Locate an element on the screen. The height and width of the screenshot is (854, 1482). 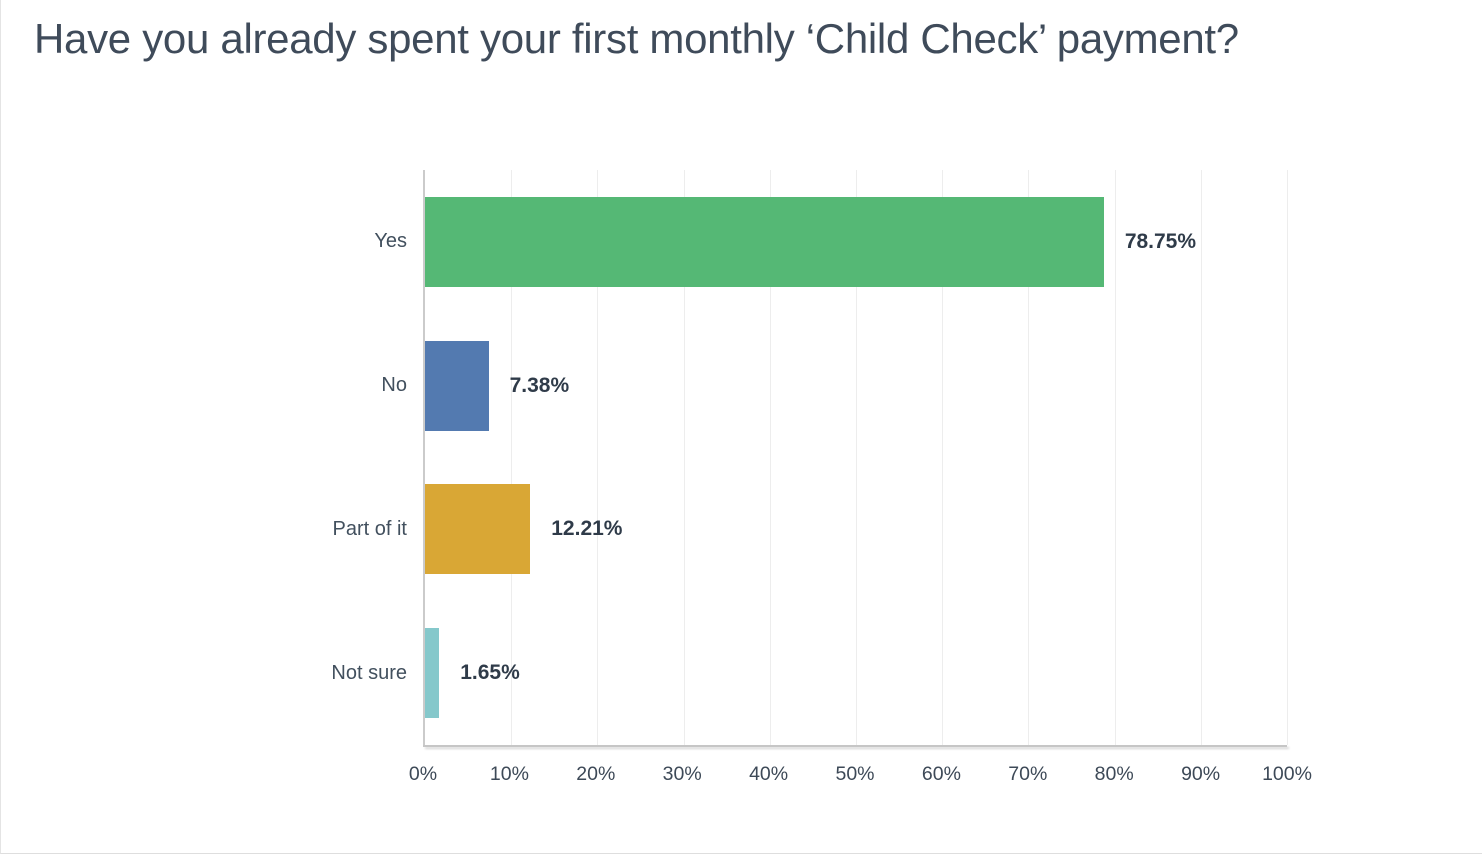
bar-not-sure is located at coordinates (432, 673).